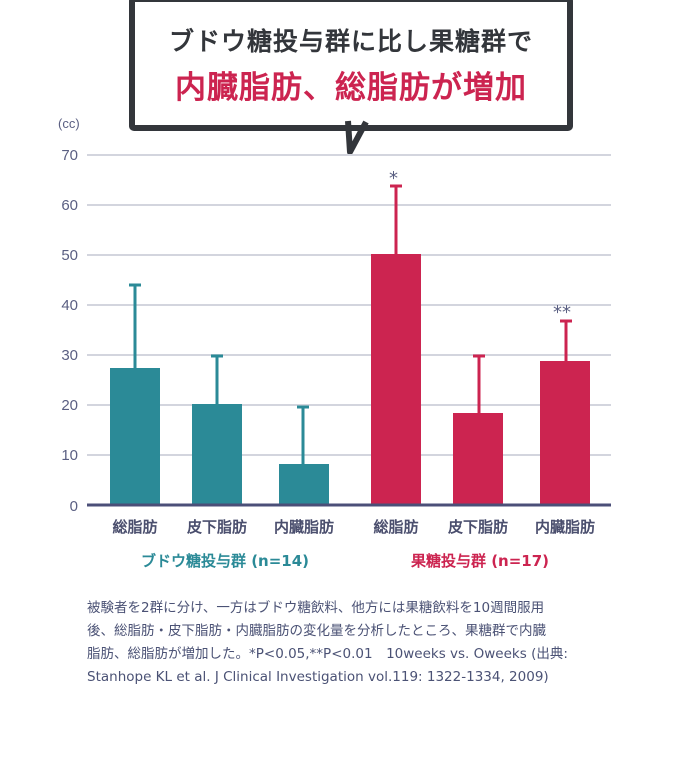  What do you see at coordinates (135, 527) in the screenshot?
I see `x-label-glucose-total: 総脂肪` at bounding box center [135, 527].